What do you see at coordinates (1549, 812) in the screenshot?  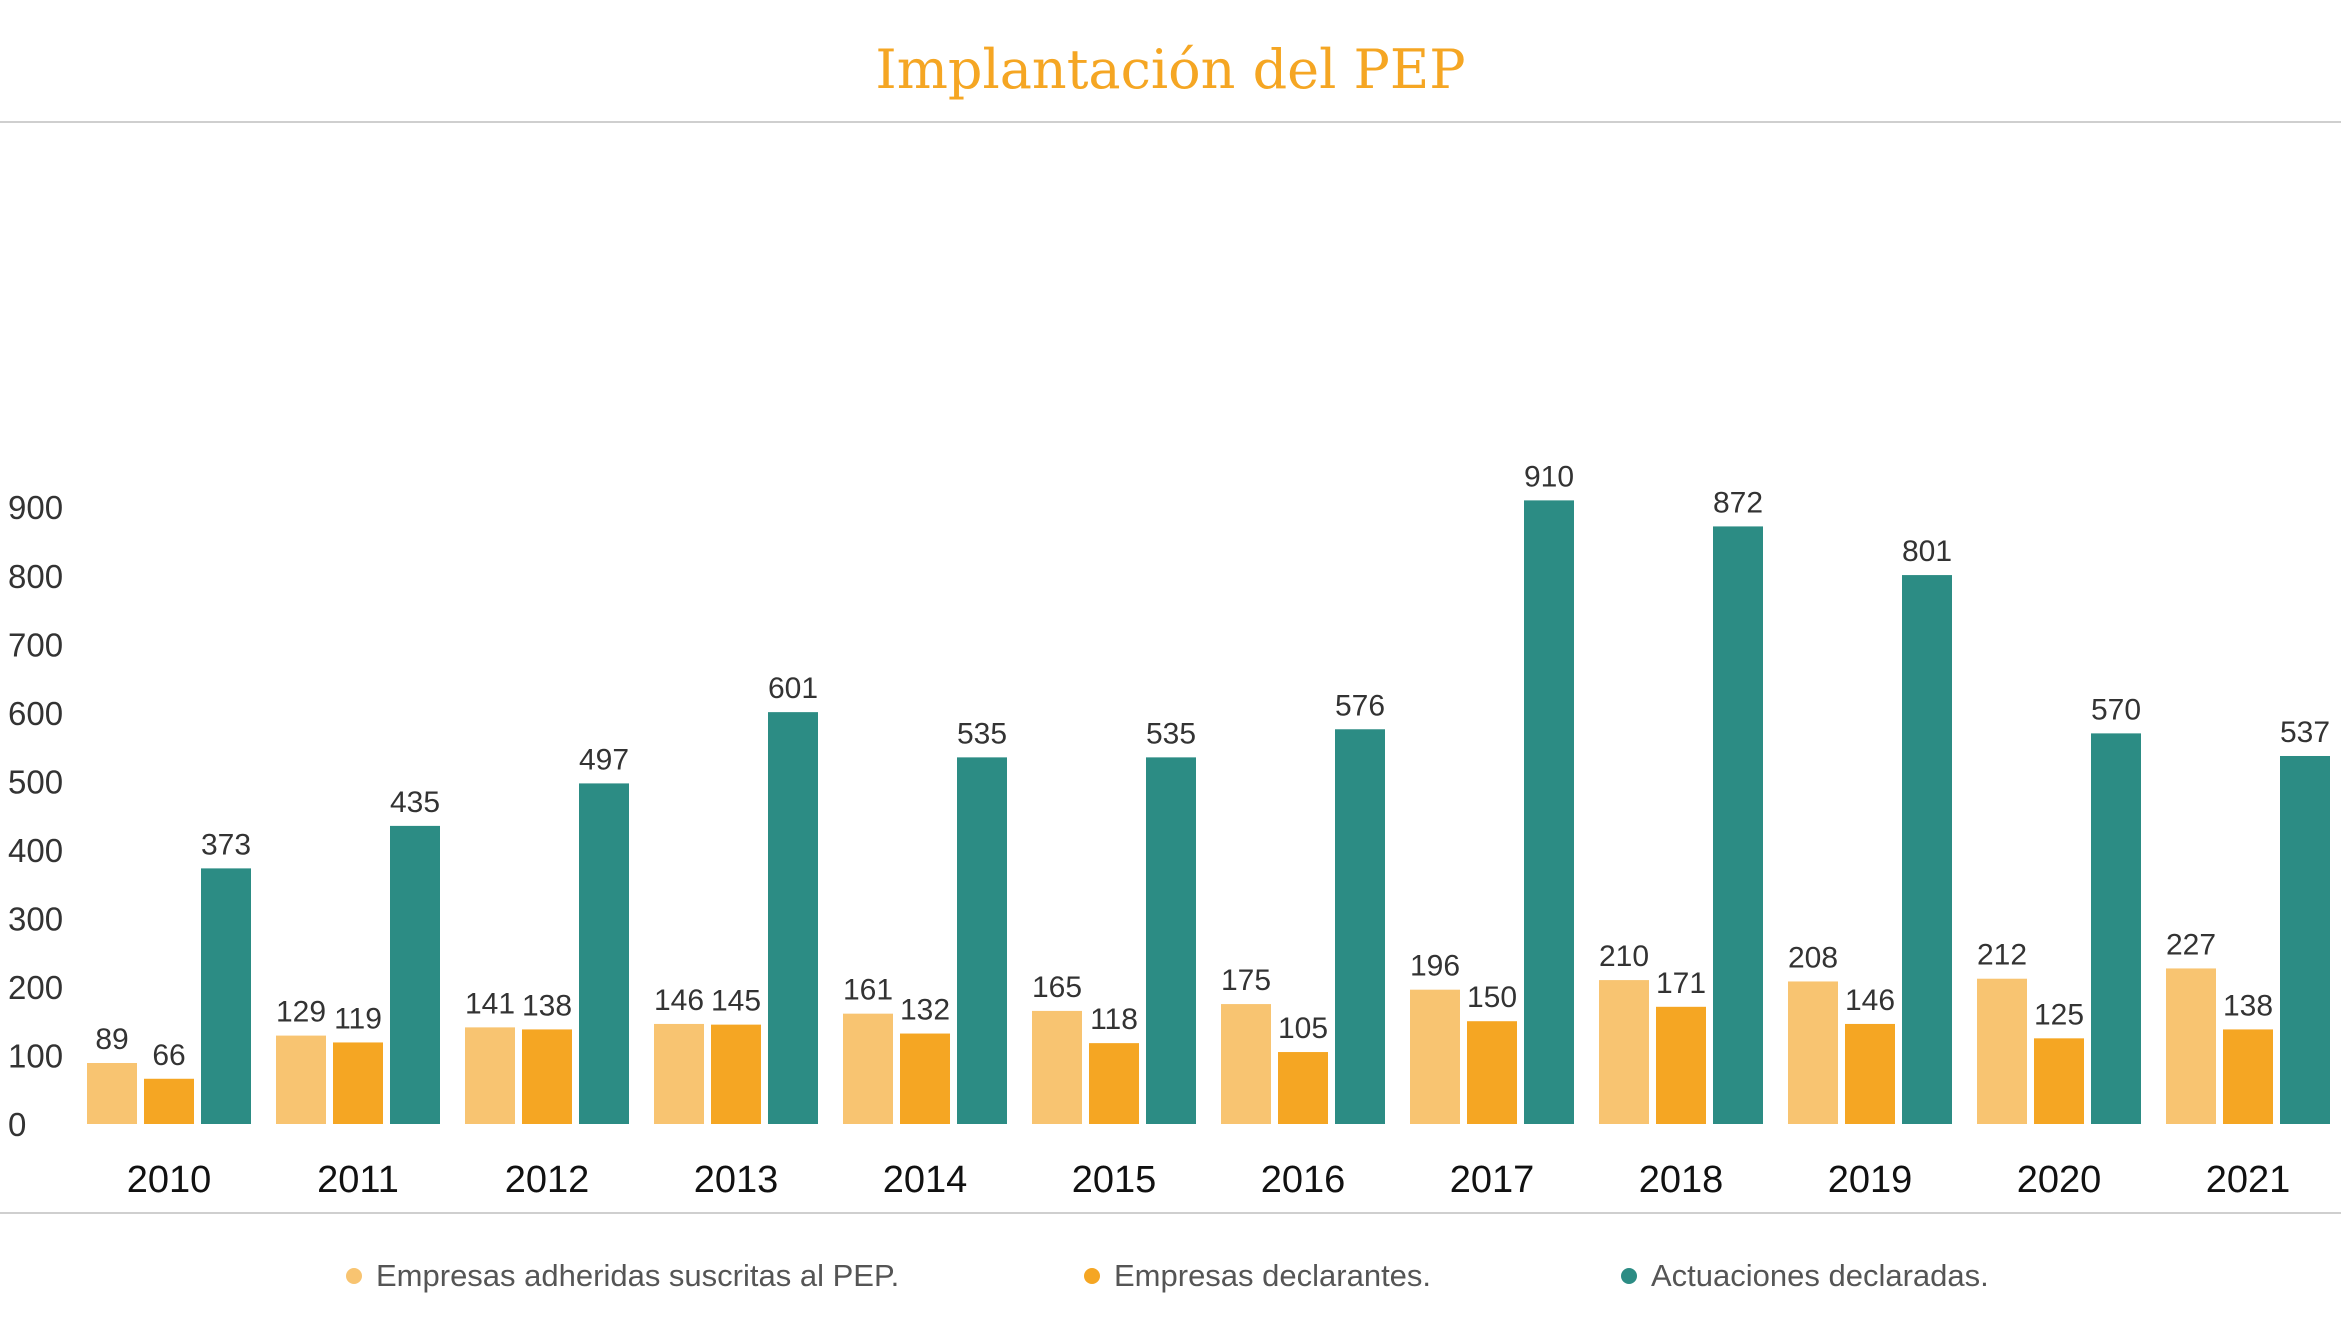 I see `bar-actuaciones-2017` at bounding box center [1549, 812].